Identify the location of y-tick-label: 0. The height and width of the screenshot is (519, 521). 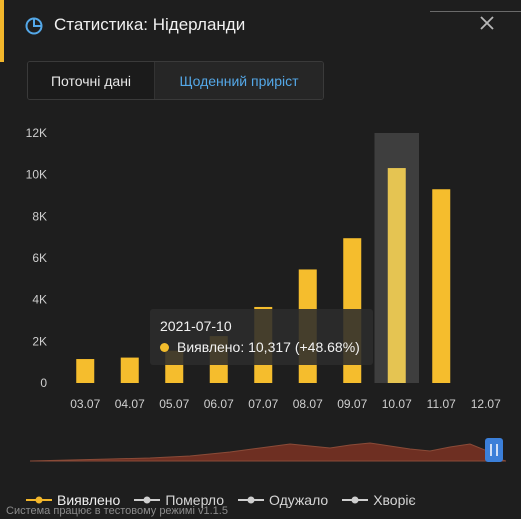
(43, 383).